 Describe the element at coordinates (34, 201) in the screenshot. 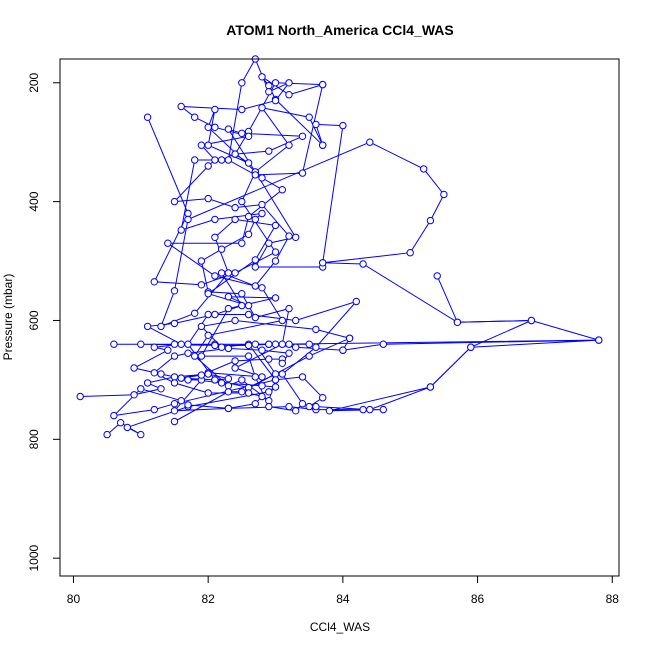

I see `y-tick-label: 400` at that location.